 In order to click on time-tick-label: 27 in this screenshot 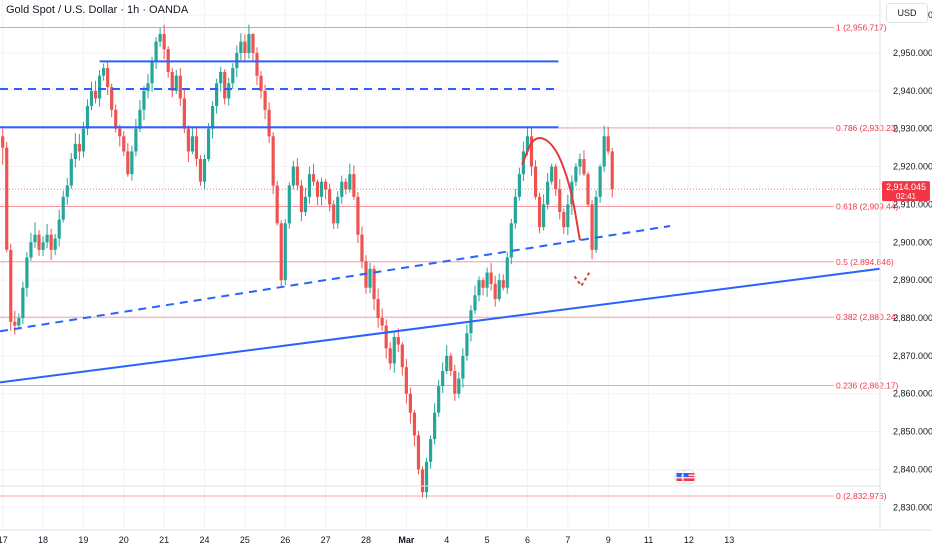, I will do `click(326, 540)`.